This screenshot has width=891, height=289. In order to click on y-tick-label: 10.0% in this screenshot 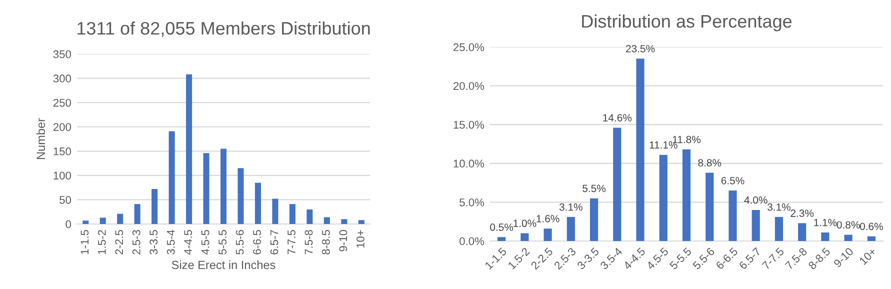, I will do `click(469, 164)`.